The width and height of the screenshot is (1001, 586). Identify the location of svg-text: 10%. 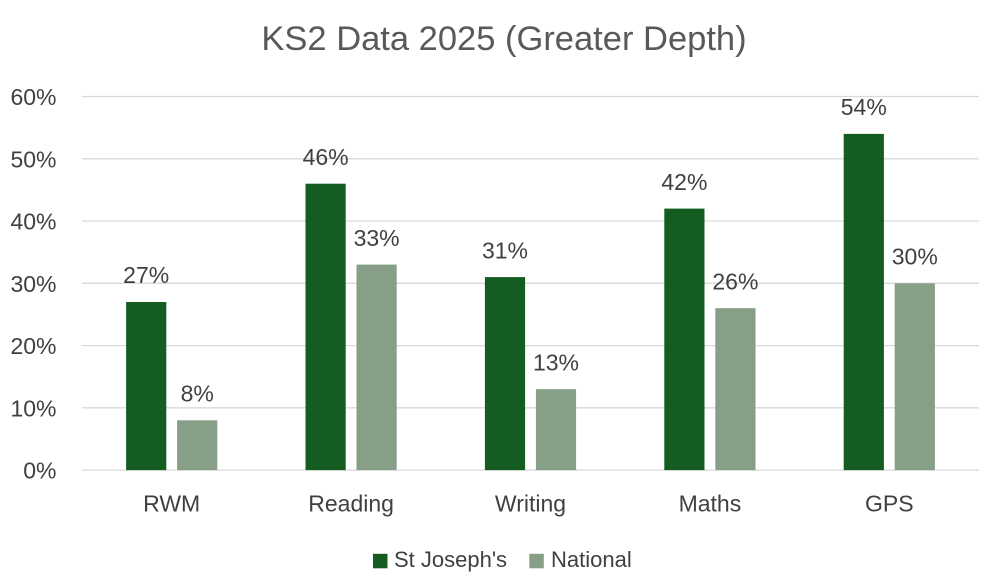
(33, 408).